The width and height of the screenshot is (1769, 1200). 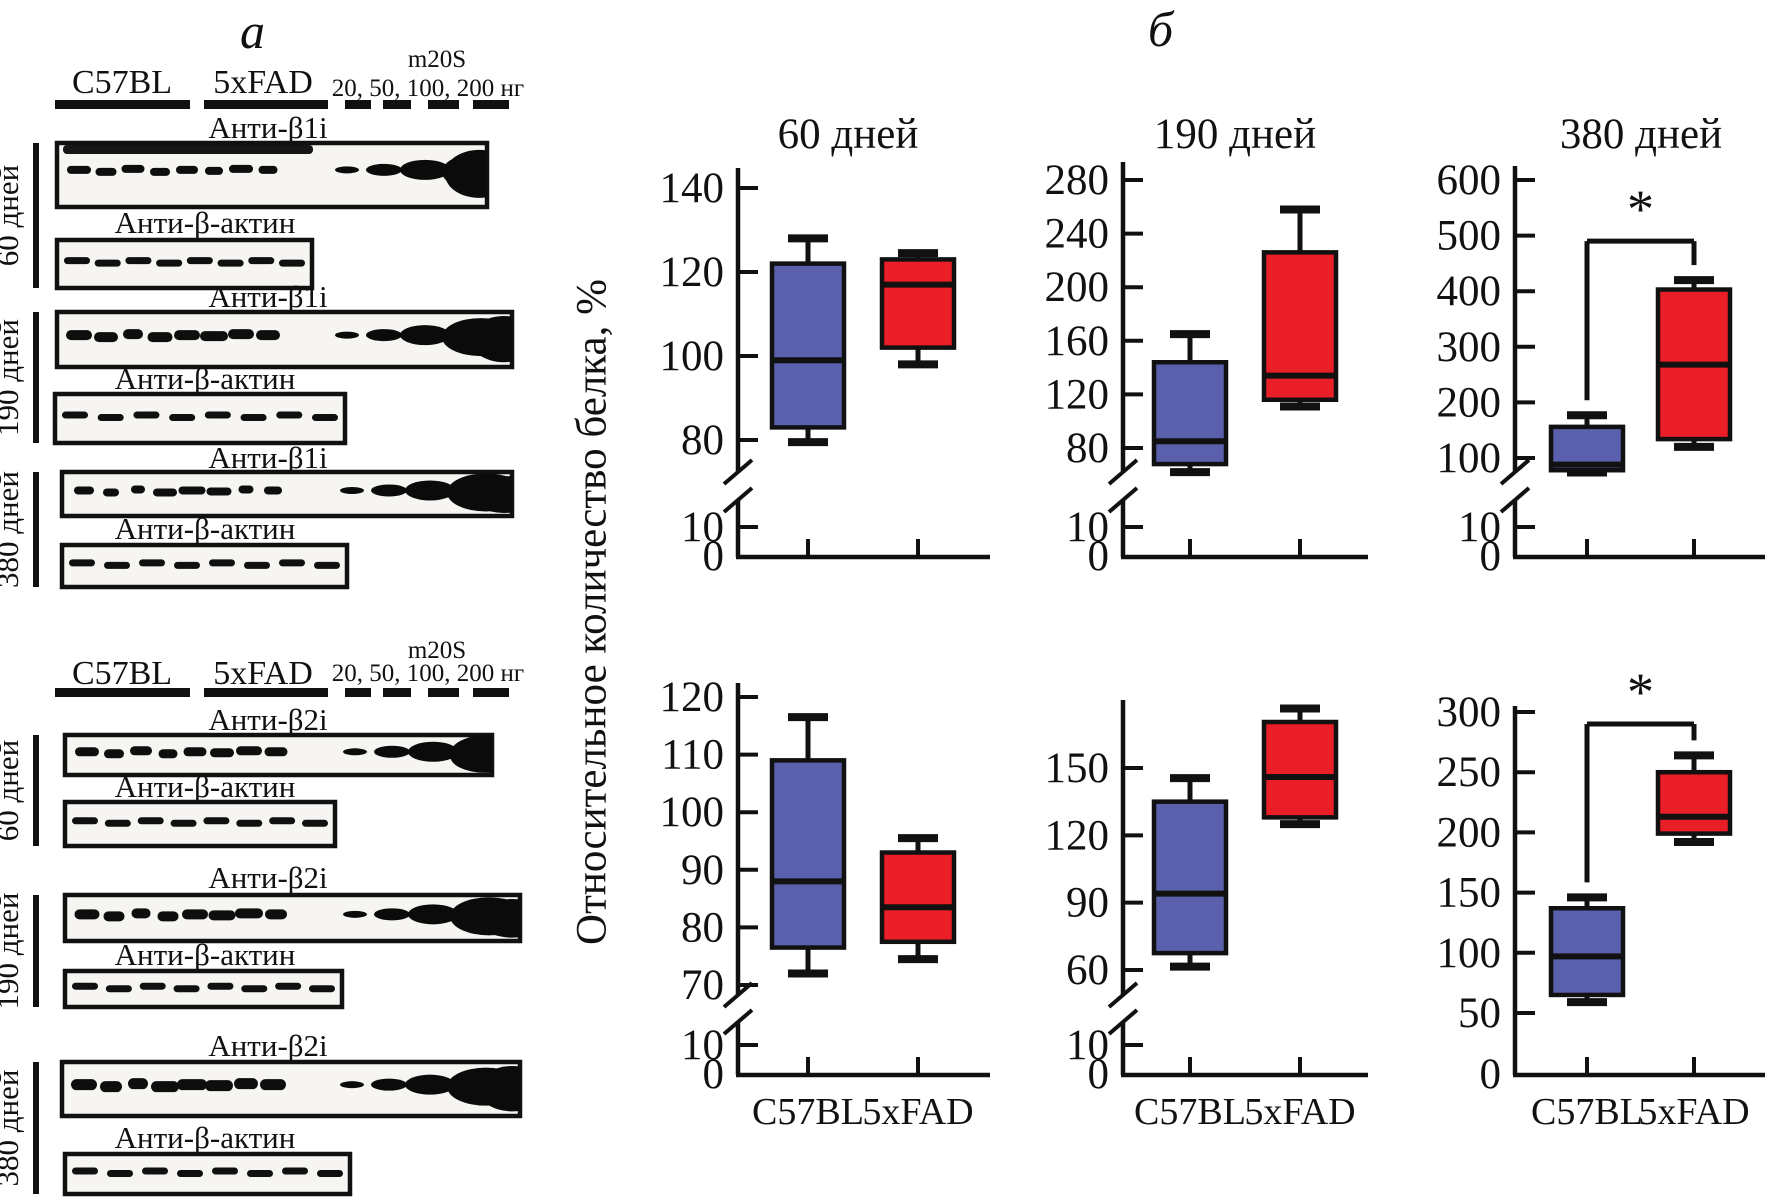 I want to click on blot-image-b1i-2-bands, so click(x=293, y=493).